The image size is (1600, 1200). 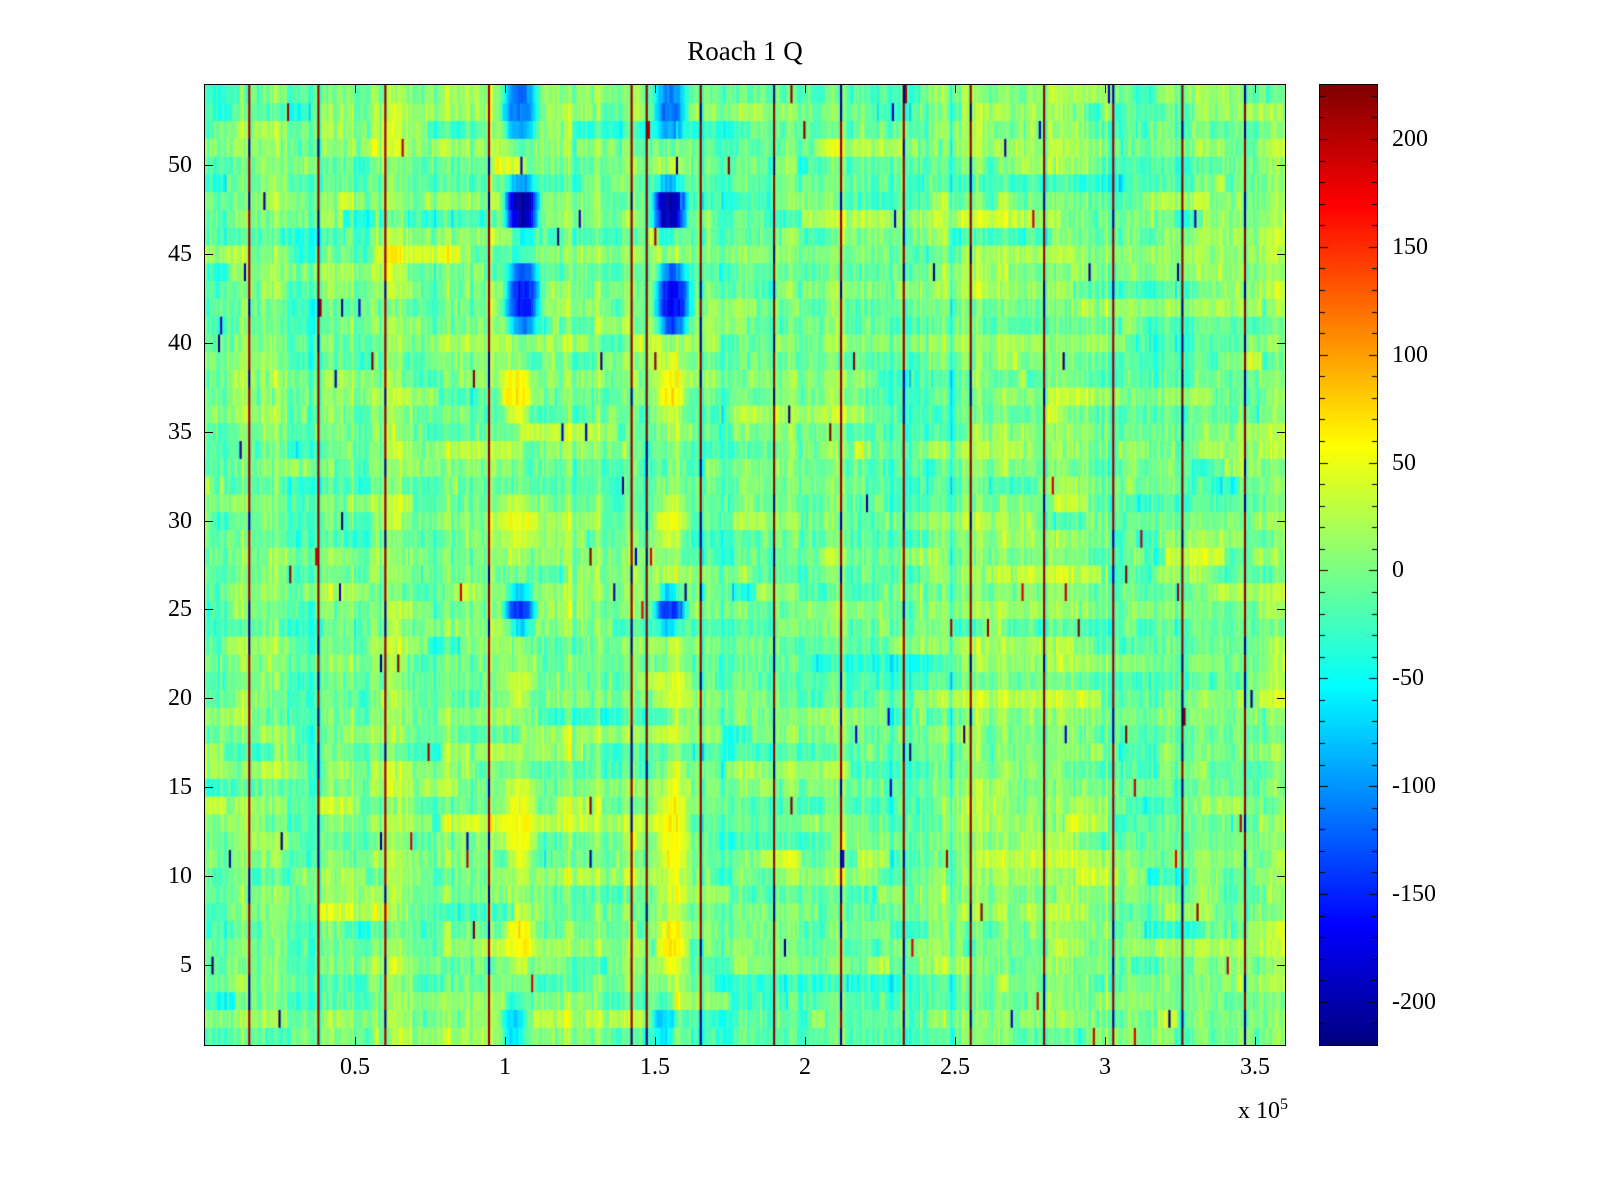 I want to click on chart-title: Roach 1 Q, so click(x=745, y=51).